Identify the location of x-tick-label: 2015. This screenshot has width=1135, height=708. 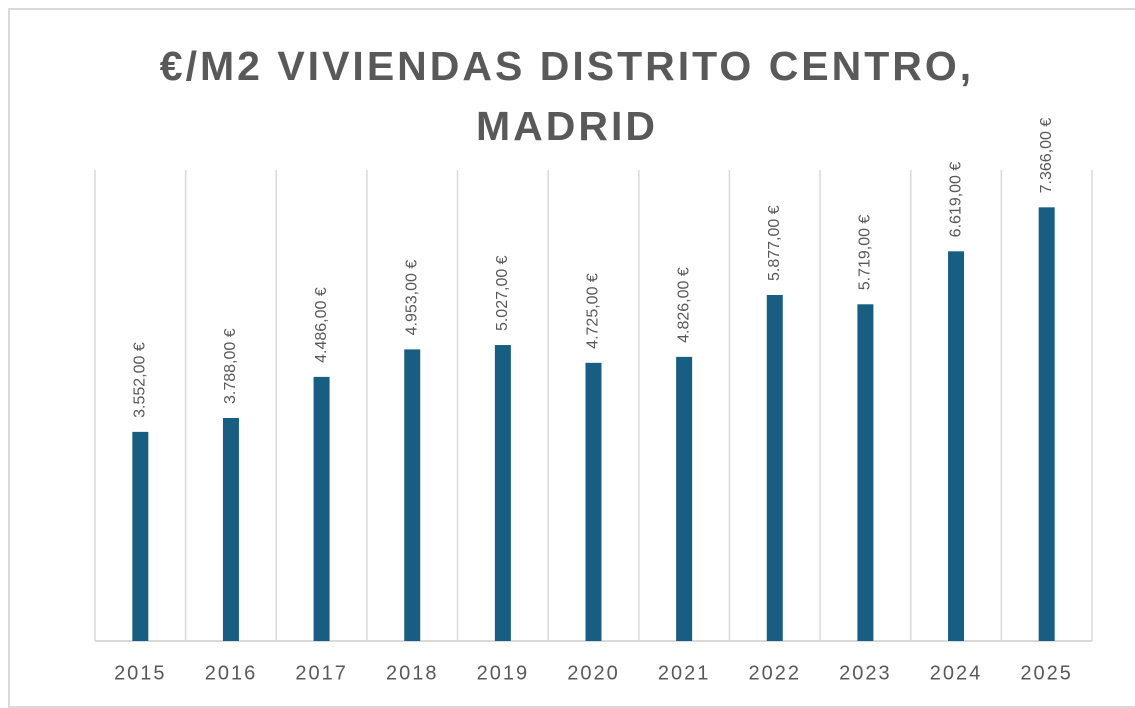
(140, 673).